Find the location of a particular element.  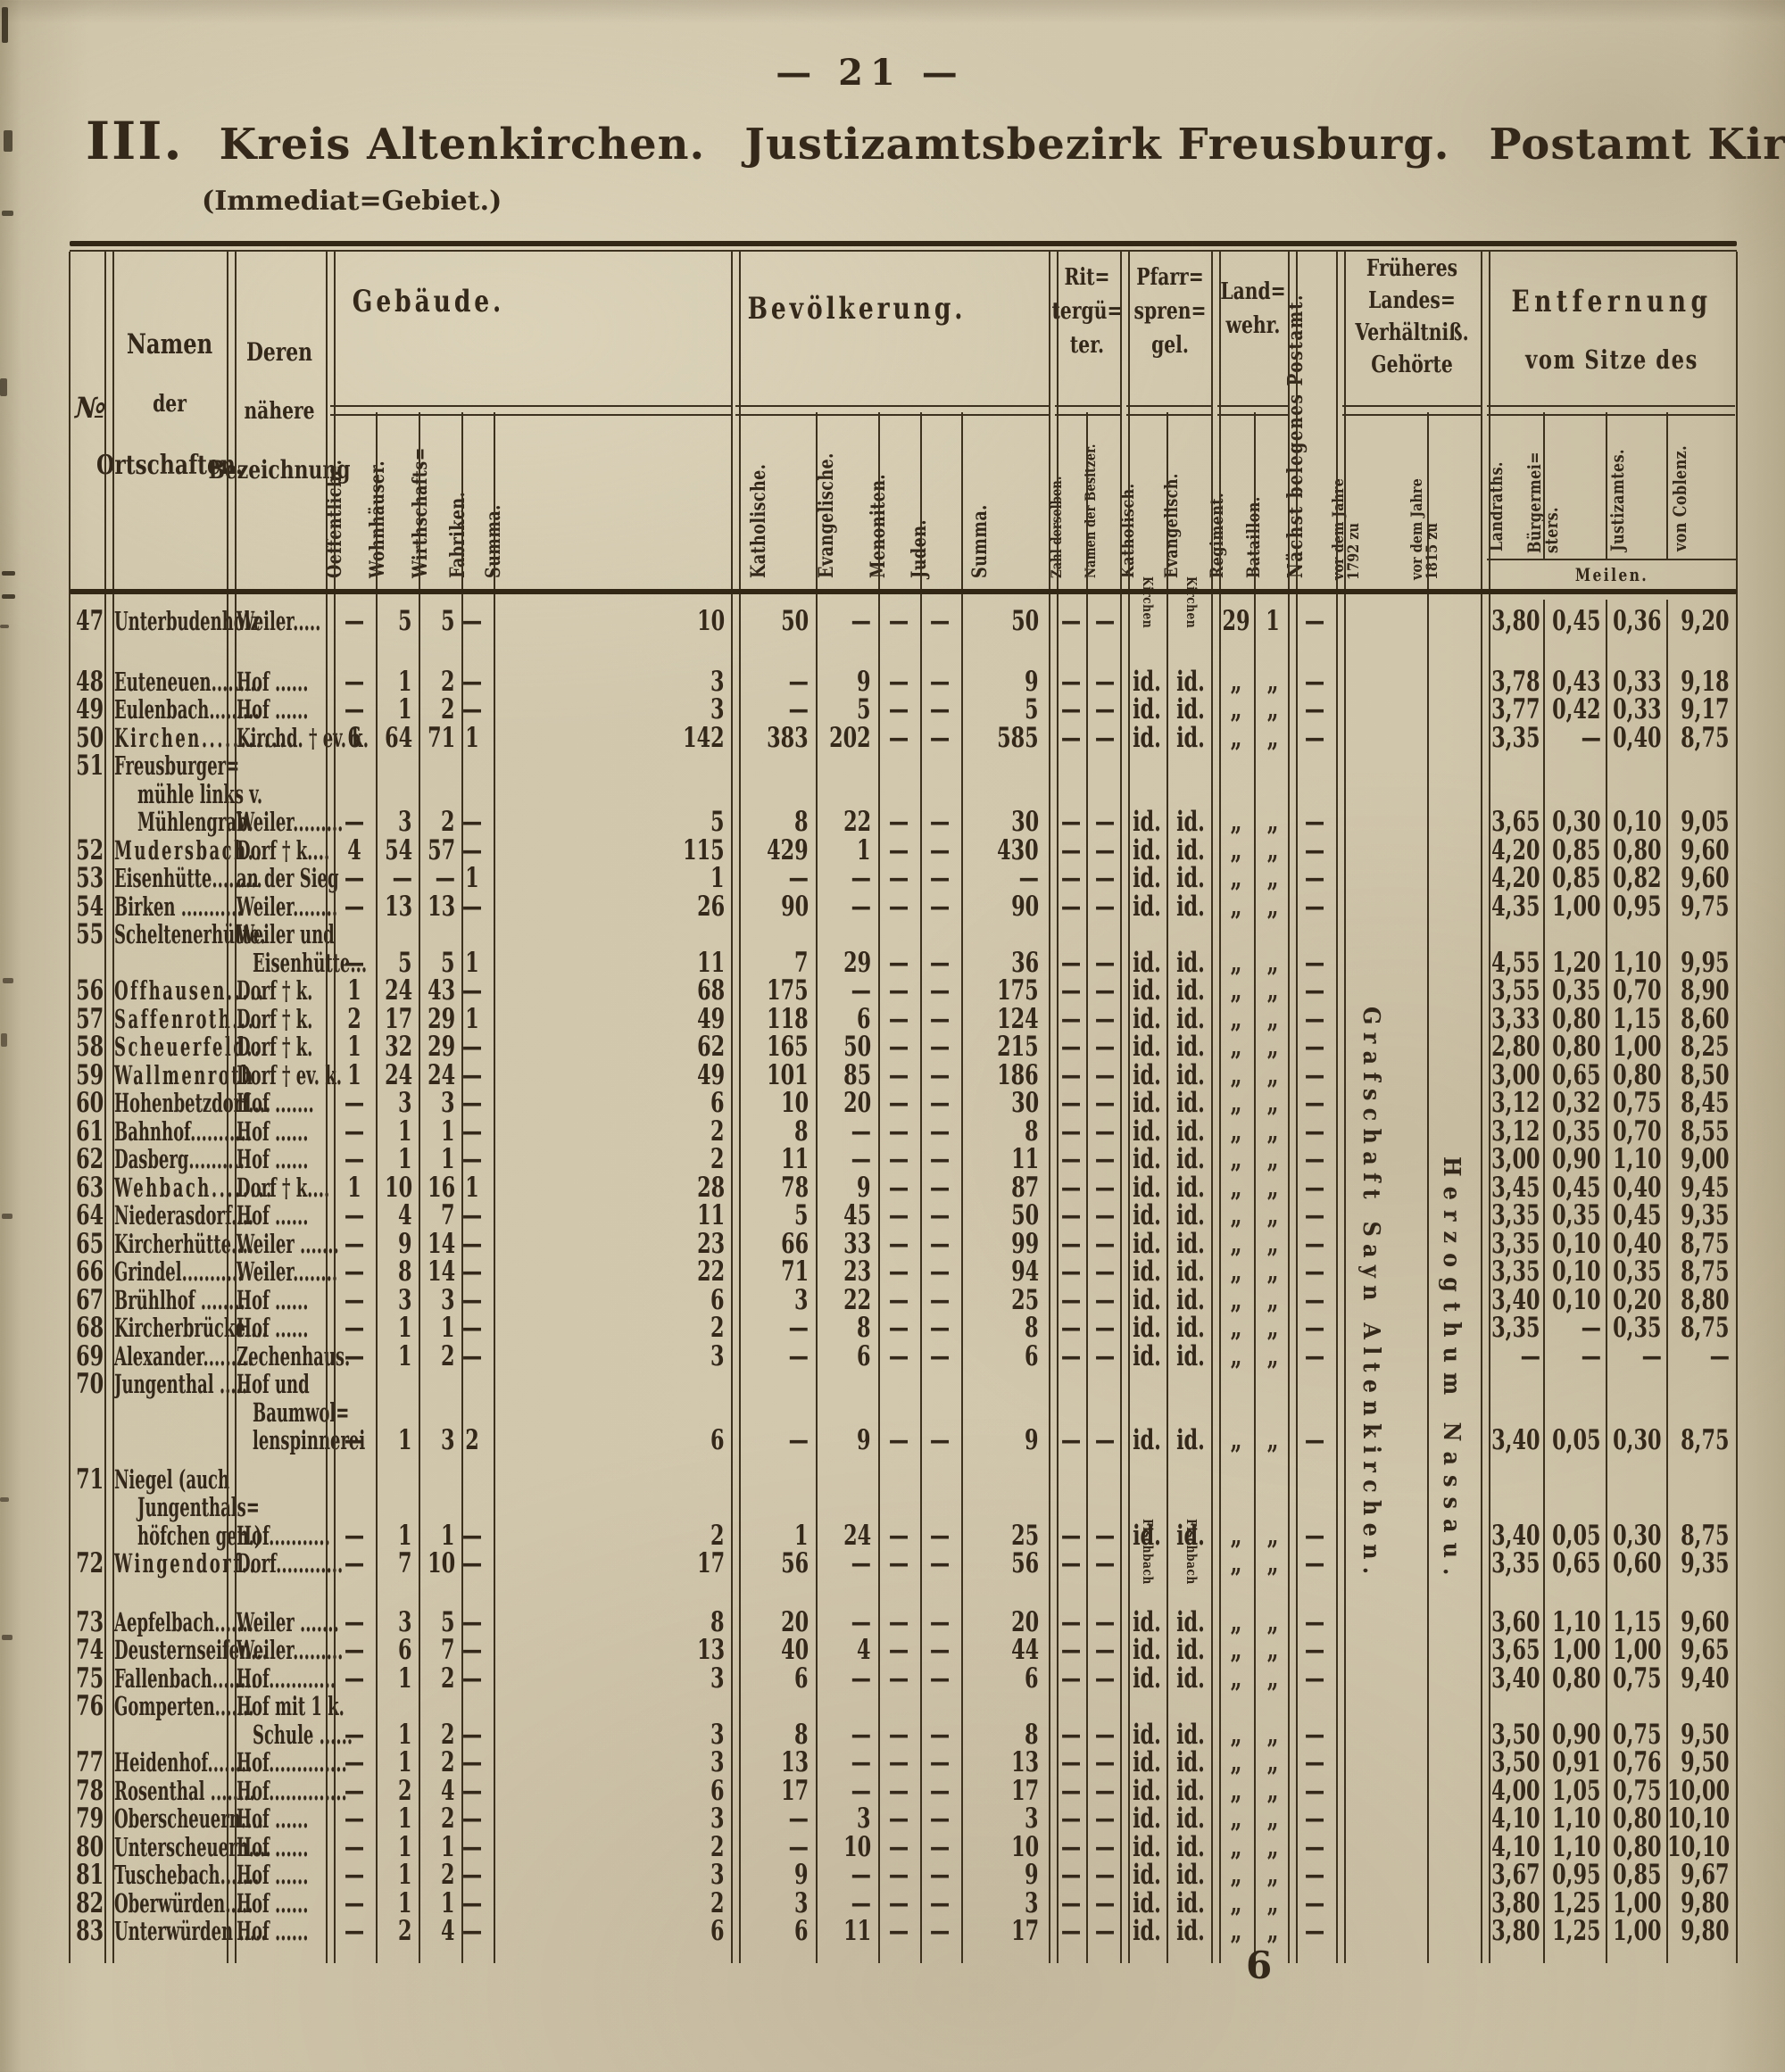

cell-nr: 52 is located at coordinates (89, 849).